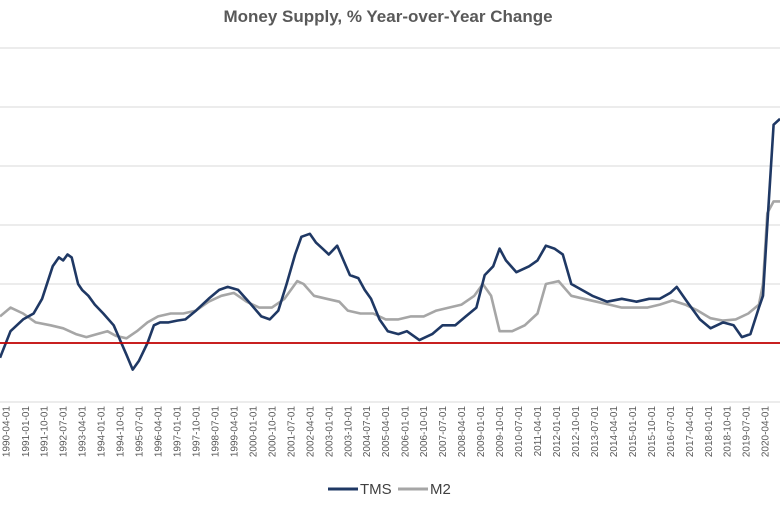  What do you see at coordinates (557, 432) in the screenshot?
I see `x-tick-label: 2012-01-01` at bounding box center [557, 432].